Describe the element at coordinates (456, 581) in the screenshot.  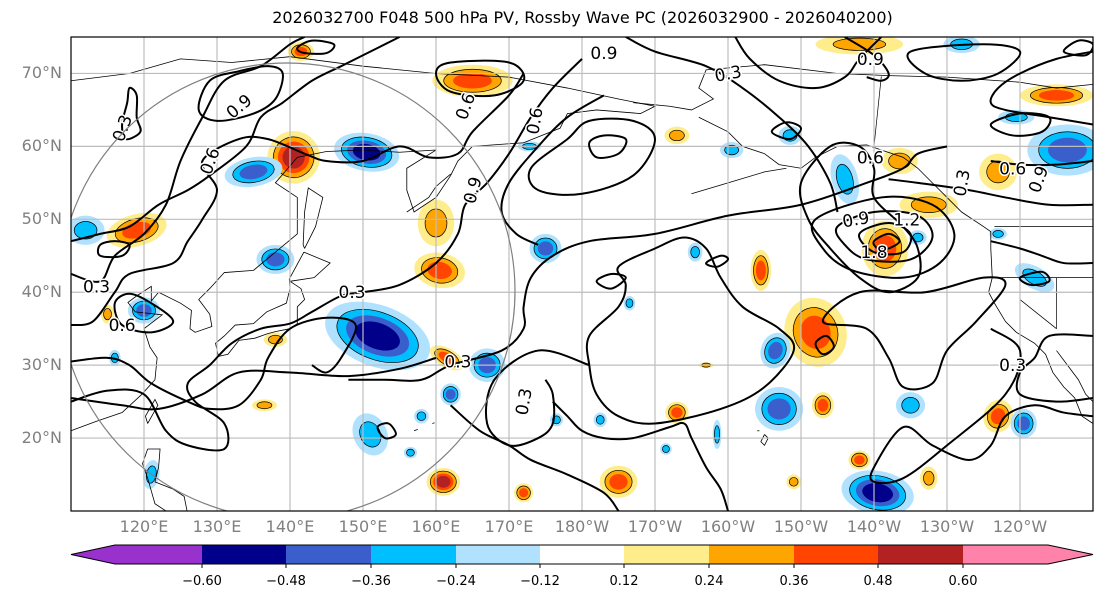
I see `colorbar-tick-label: −0.24` at that location.